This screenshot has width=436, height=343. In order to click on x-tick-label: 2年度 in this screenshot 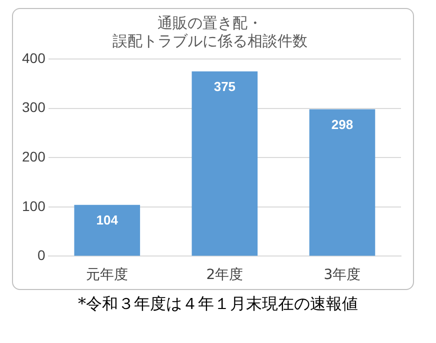, I will do `click(225, 275)`.